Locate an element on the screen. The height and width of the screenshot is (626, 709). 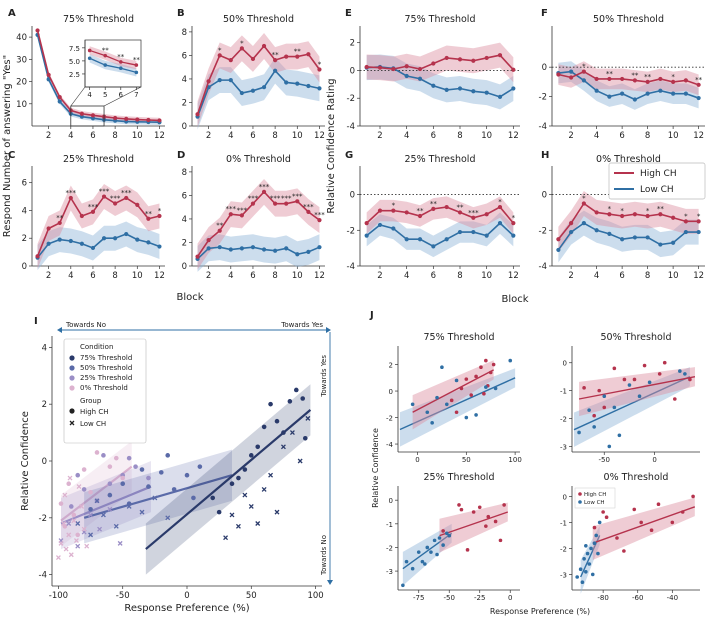
panel-B-ytick-label: 4 is located at coordinates (184, 80).